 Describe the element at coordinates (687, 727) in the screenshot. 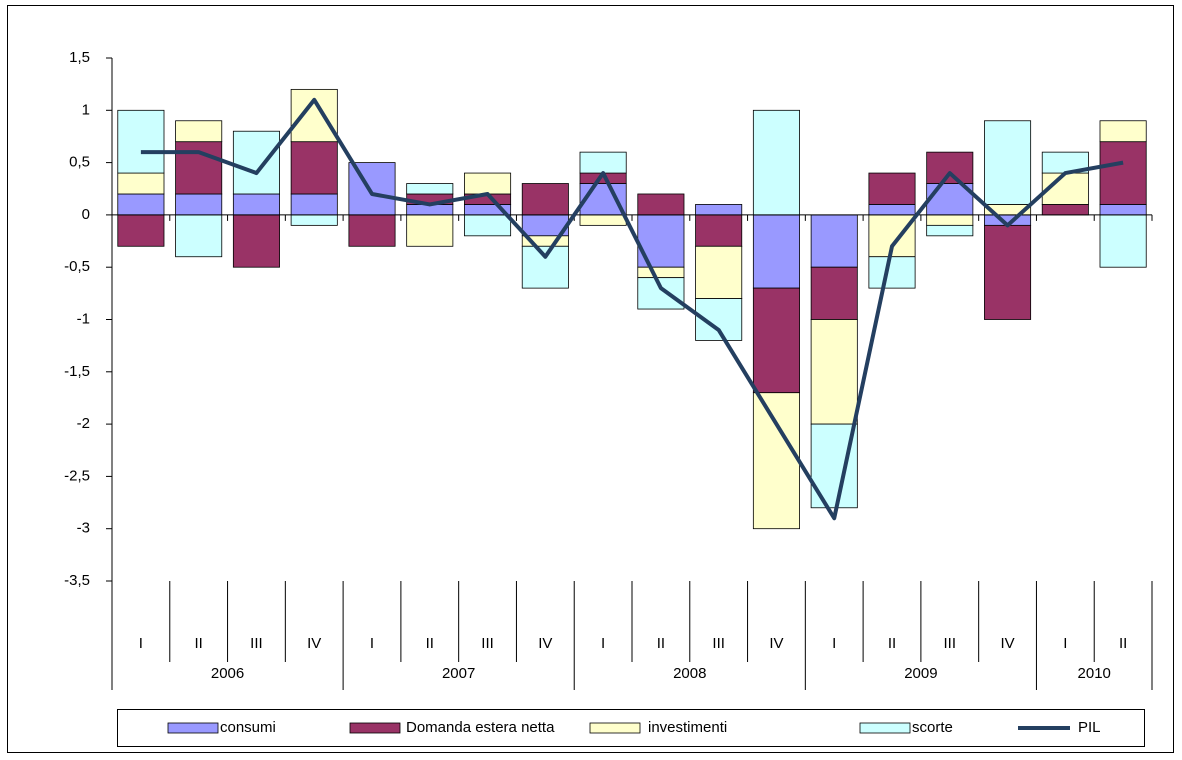

I see `legend-label: investimenti` at that location.